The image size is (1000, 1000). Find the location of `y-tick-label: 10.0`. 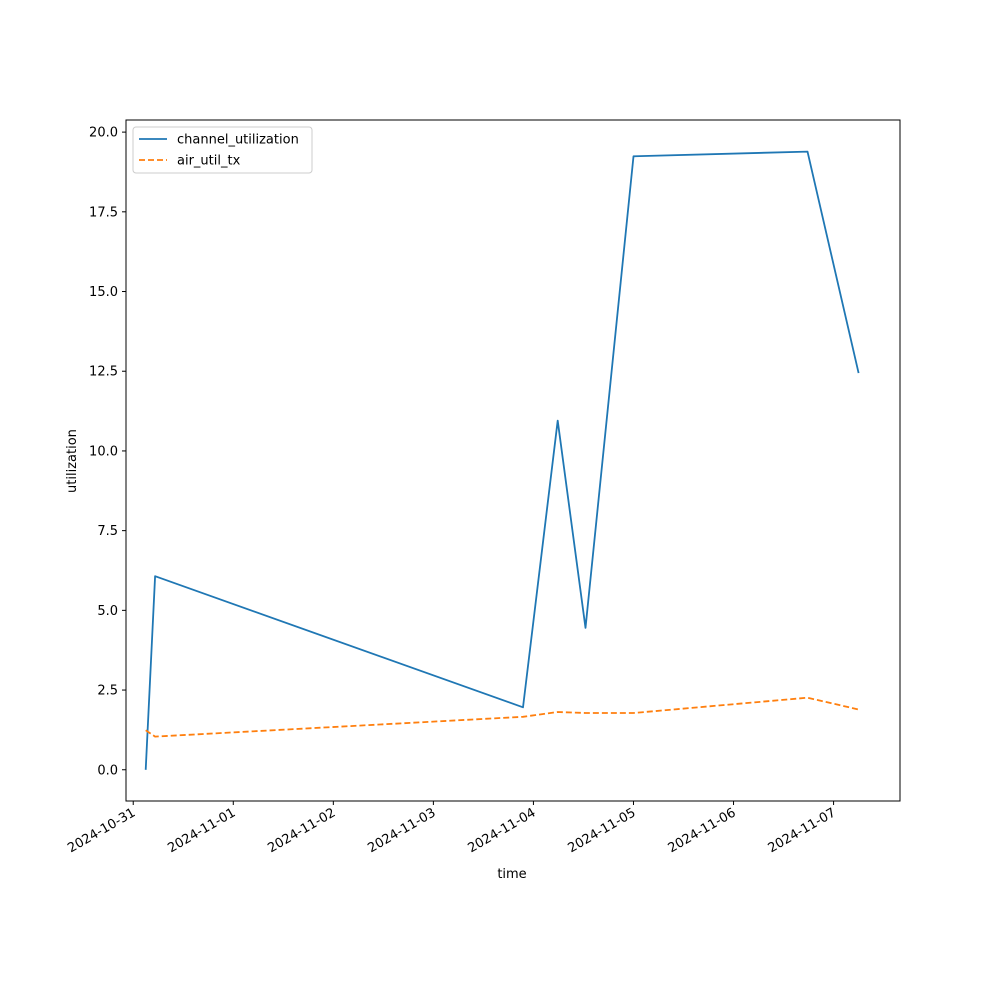

y-tick-label: 10.0 is located at coordinates (103, 451).